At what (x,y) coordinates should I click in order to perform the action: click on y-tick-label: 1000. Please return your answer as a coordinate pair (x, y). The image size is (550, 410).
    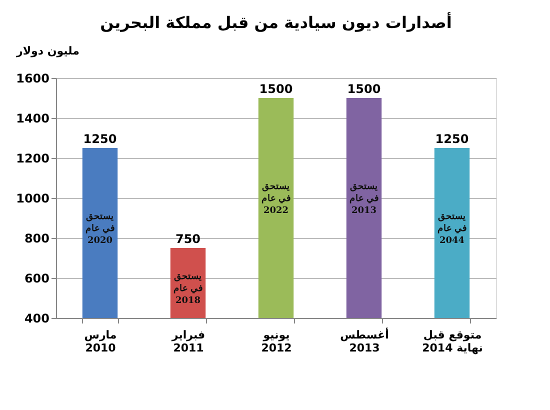
    Looking at the image, I should click on (33, 199).